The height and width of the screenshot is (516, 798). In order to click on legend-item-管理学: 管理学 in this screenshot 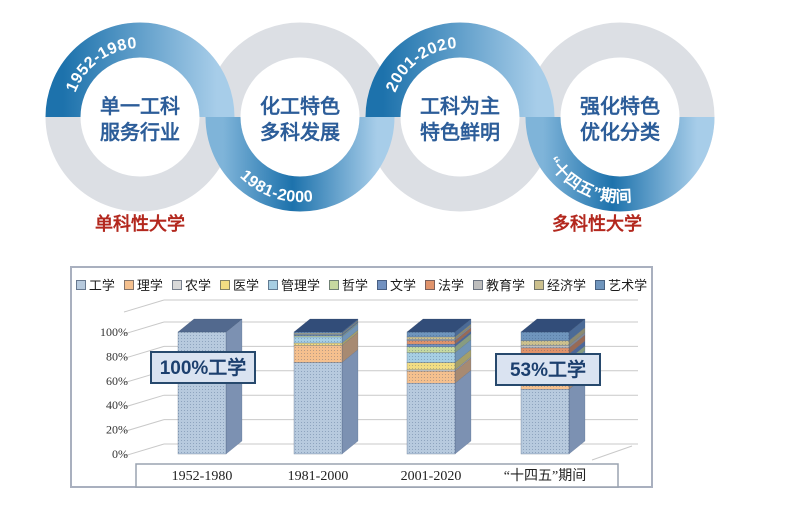, I will do `click(293, 284)`.